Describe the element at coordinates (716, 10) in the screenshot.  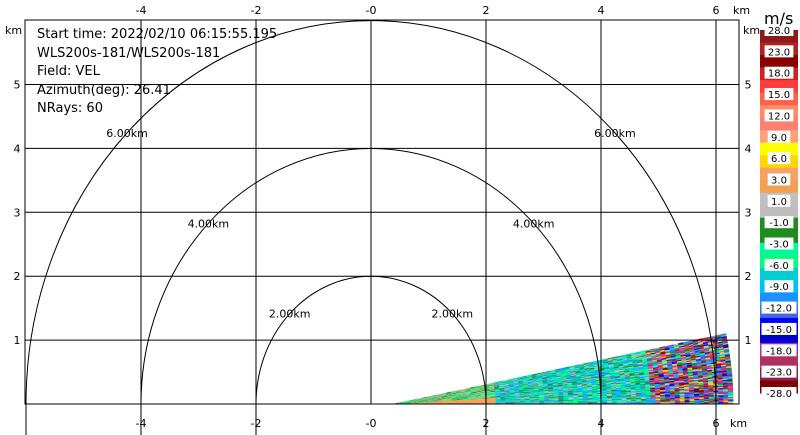
I see `x-tick-label-top: 6` at that location.